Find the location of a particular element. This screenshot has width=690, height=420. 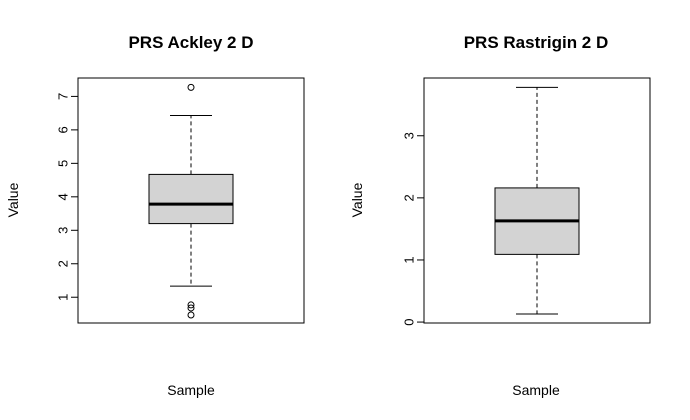

chart-title: PRS Ackley 2 D is located at coordinates (190, 42).